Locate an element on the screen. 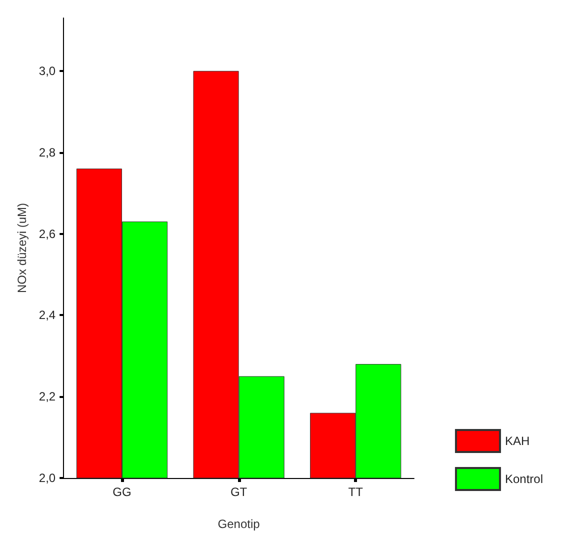 The image size is (564, 554). legend-label: Kontrol is located at coordinates (524, 479).